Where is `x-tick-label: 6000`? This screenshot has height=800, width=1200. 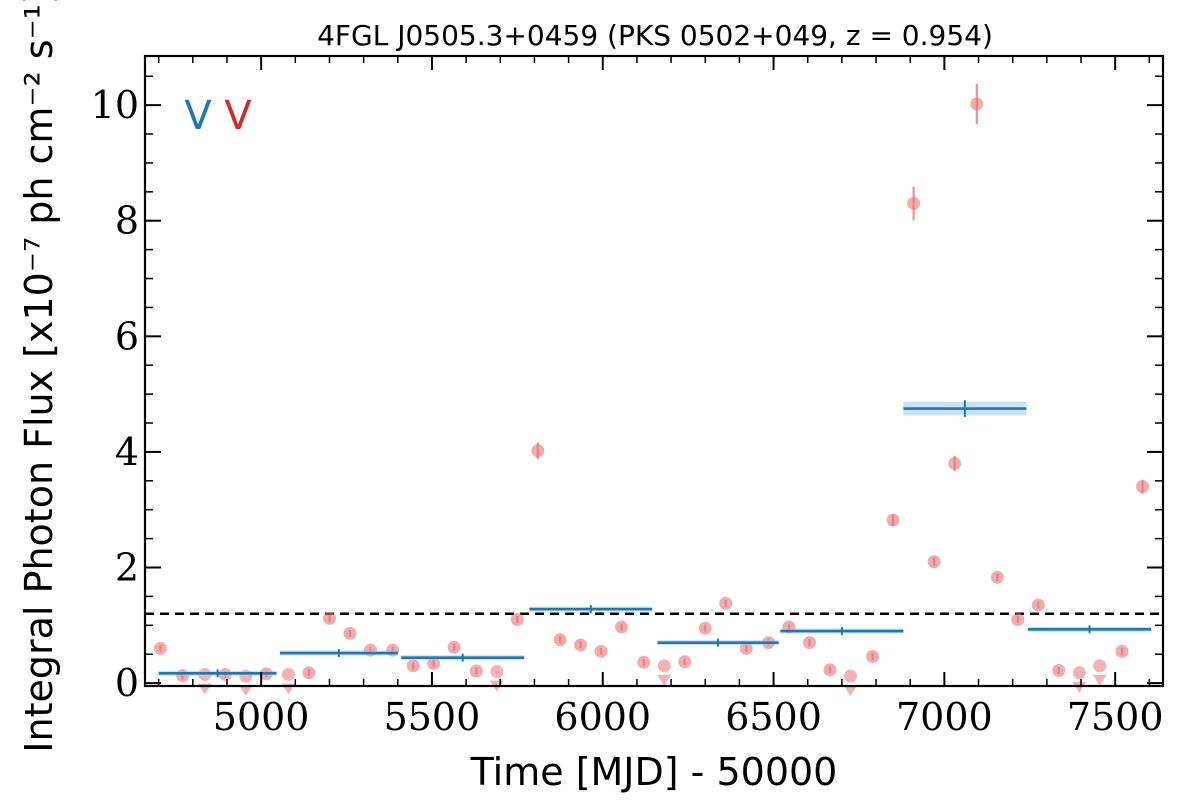 x-tick-label: 6000 is located at coordinates (602, 717).